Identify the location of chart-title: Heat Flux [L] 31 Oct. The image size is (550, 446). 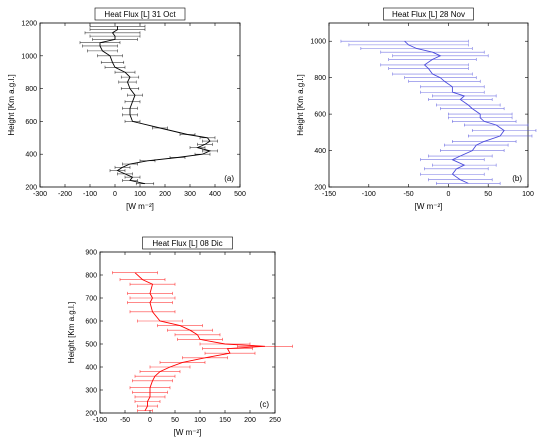
(140, 14).